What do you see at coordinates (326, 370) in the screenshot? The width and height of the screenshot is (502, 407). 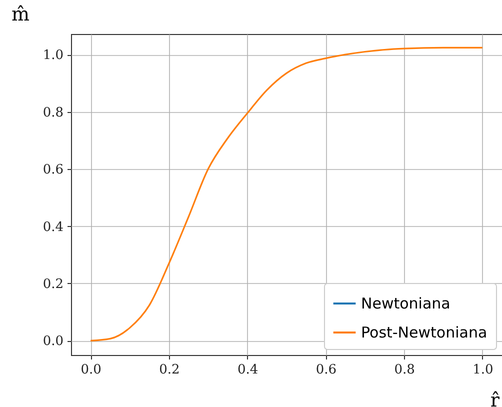 I see `x-tick-label: 0.6` at bounding box center [326, 370].